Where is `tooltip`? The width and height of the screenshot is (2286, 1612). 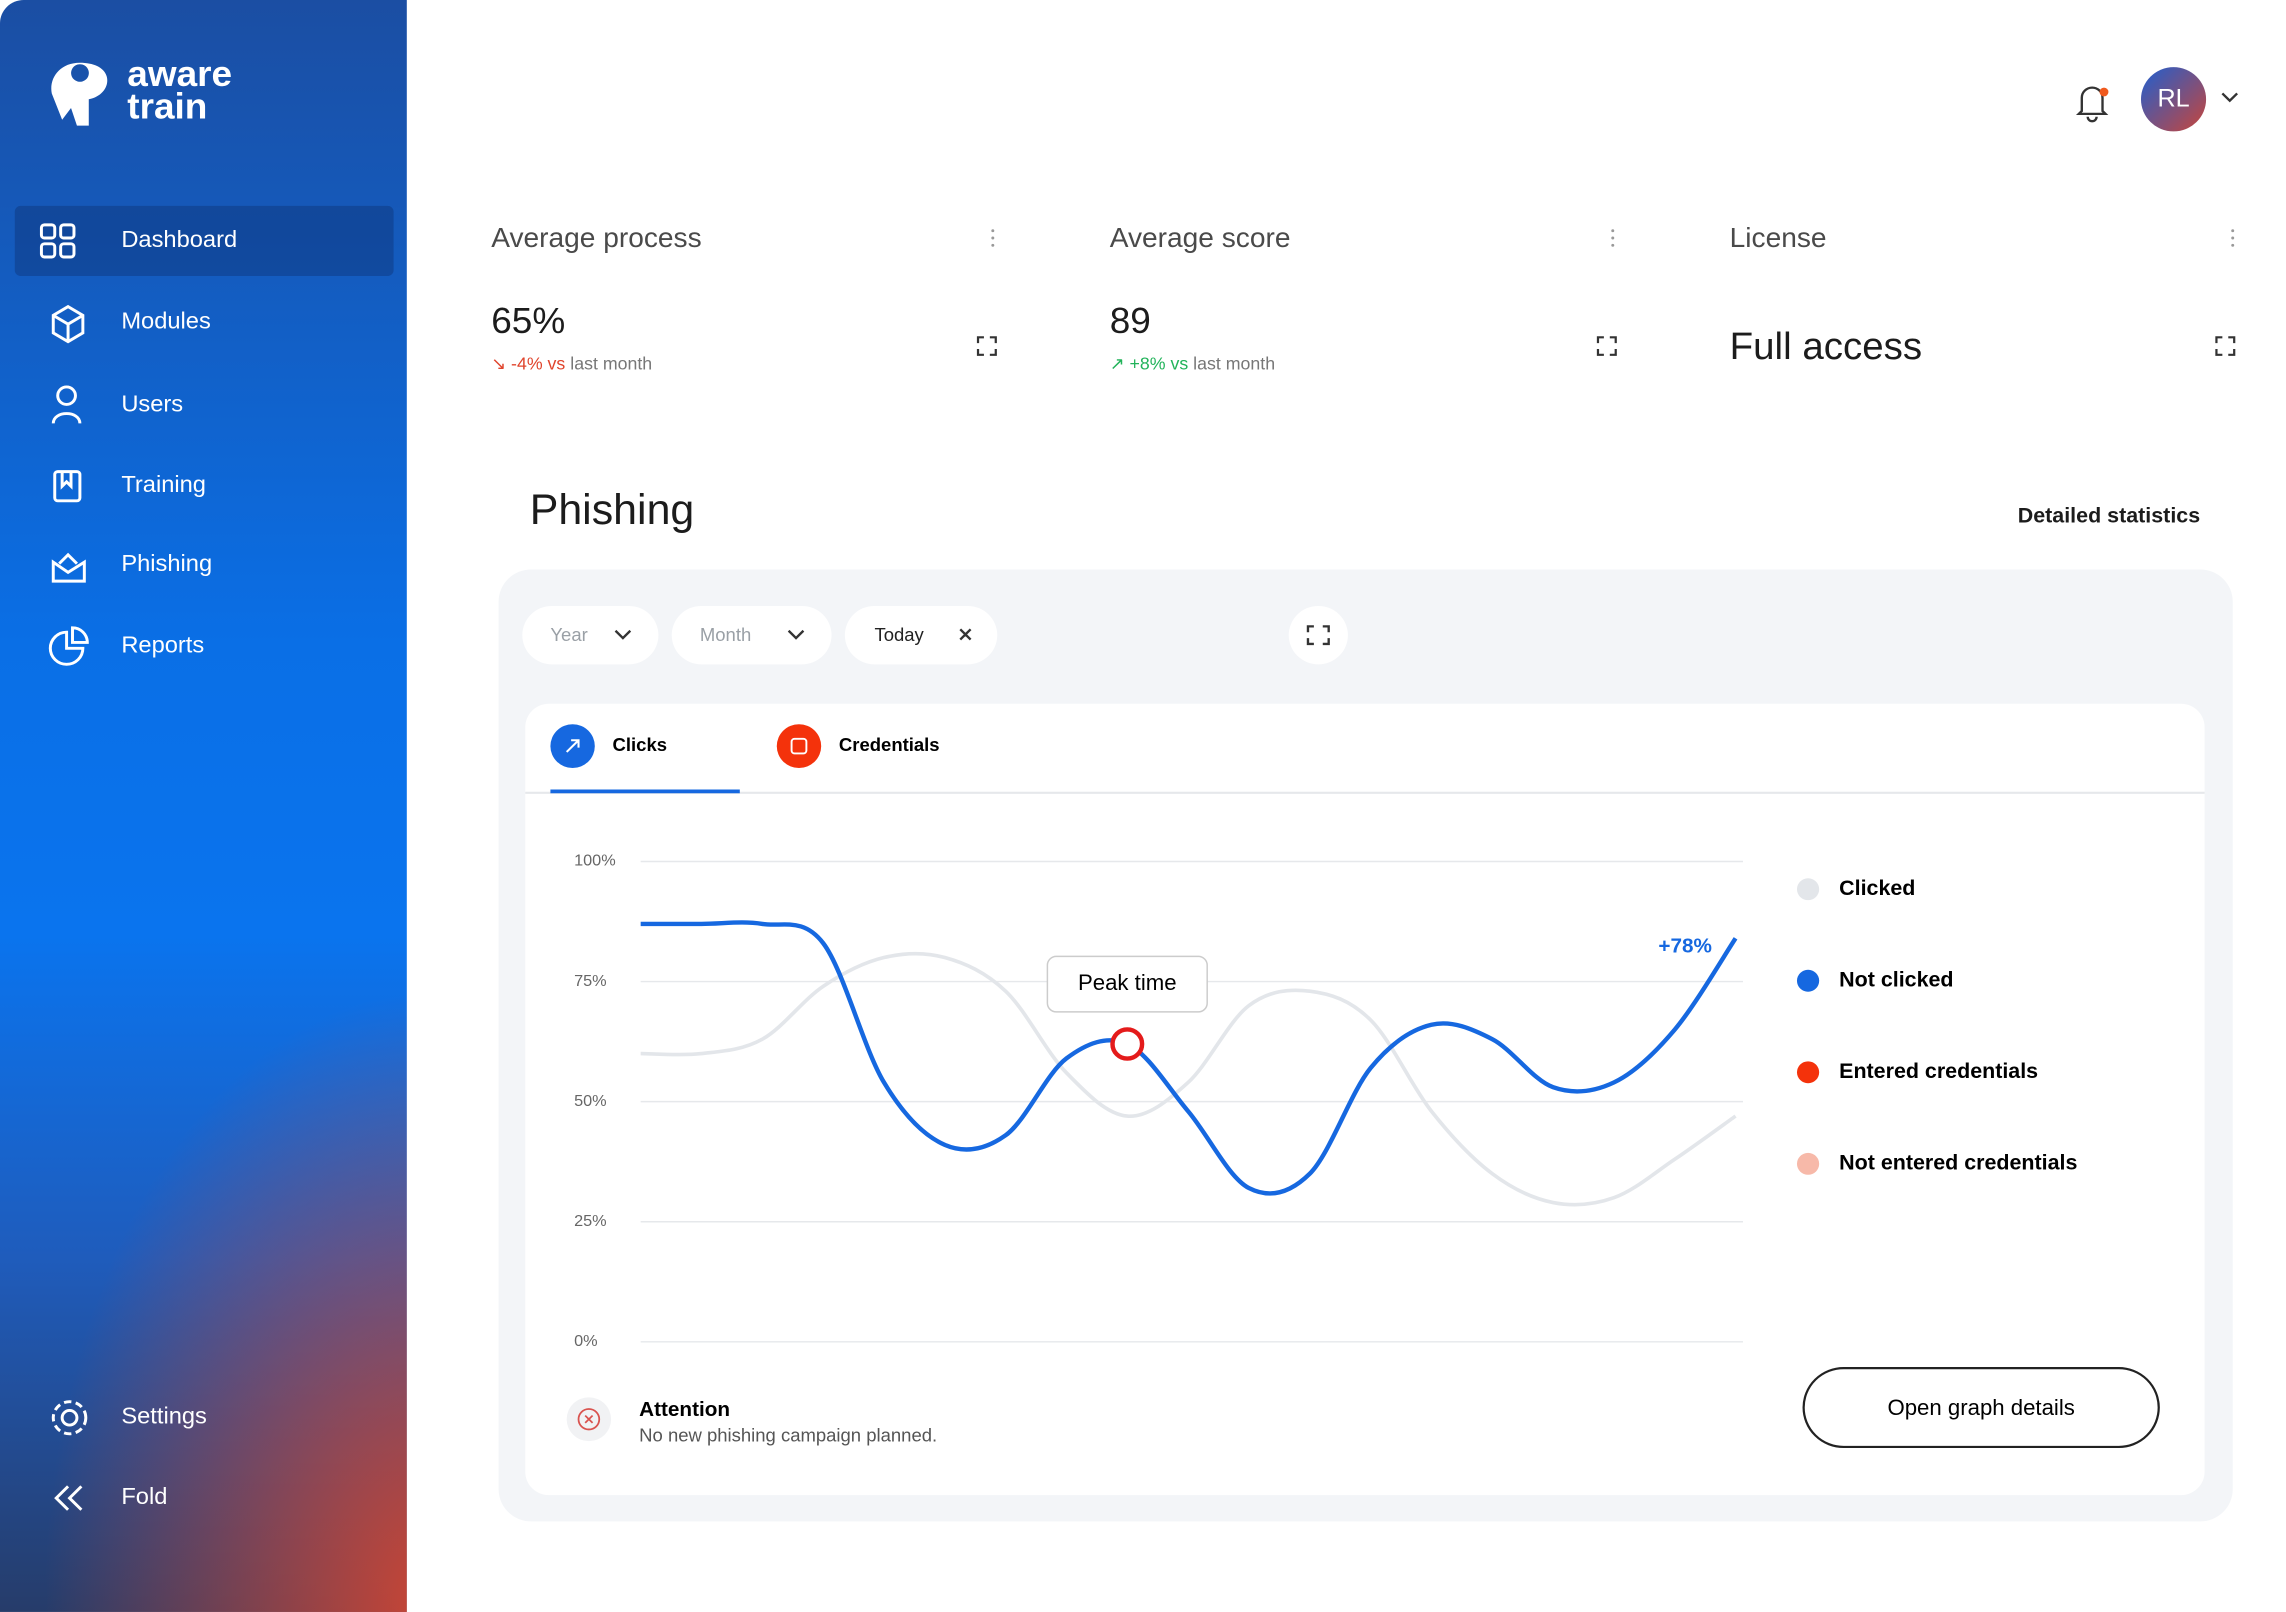
tooltip is located at coordinates (1127, 984).